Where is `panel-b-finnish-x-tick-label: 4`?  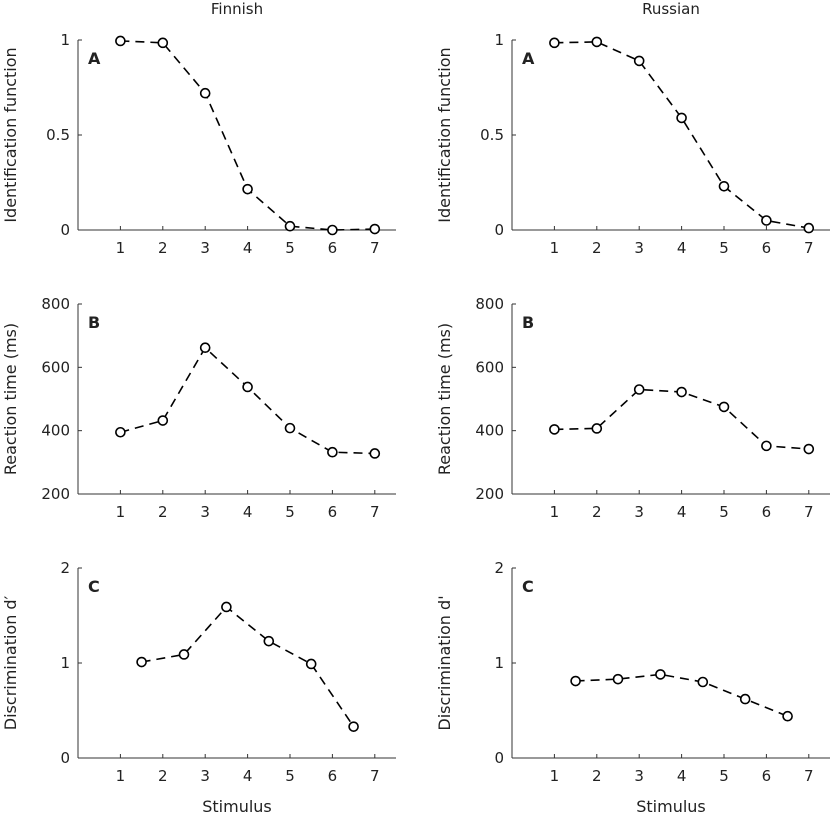 panel-b-finnish-x-tick-label: 4 is located at coordinates (248, 512).